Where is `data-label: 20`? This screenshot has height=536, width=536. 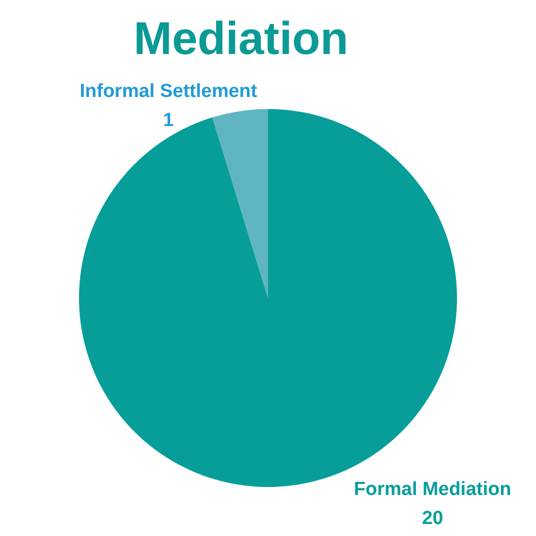
data-label: 20 is located at coordinates (433, 519).